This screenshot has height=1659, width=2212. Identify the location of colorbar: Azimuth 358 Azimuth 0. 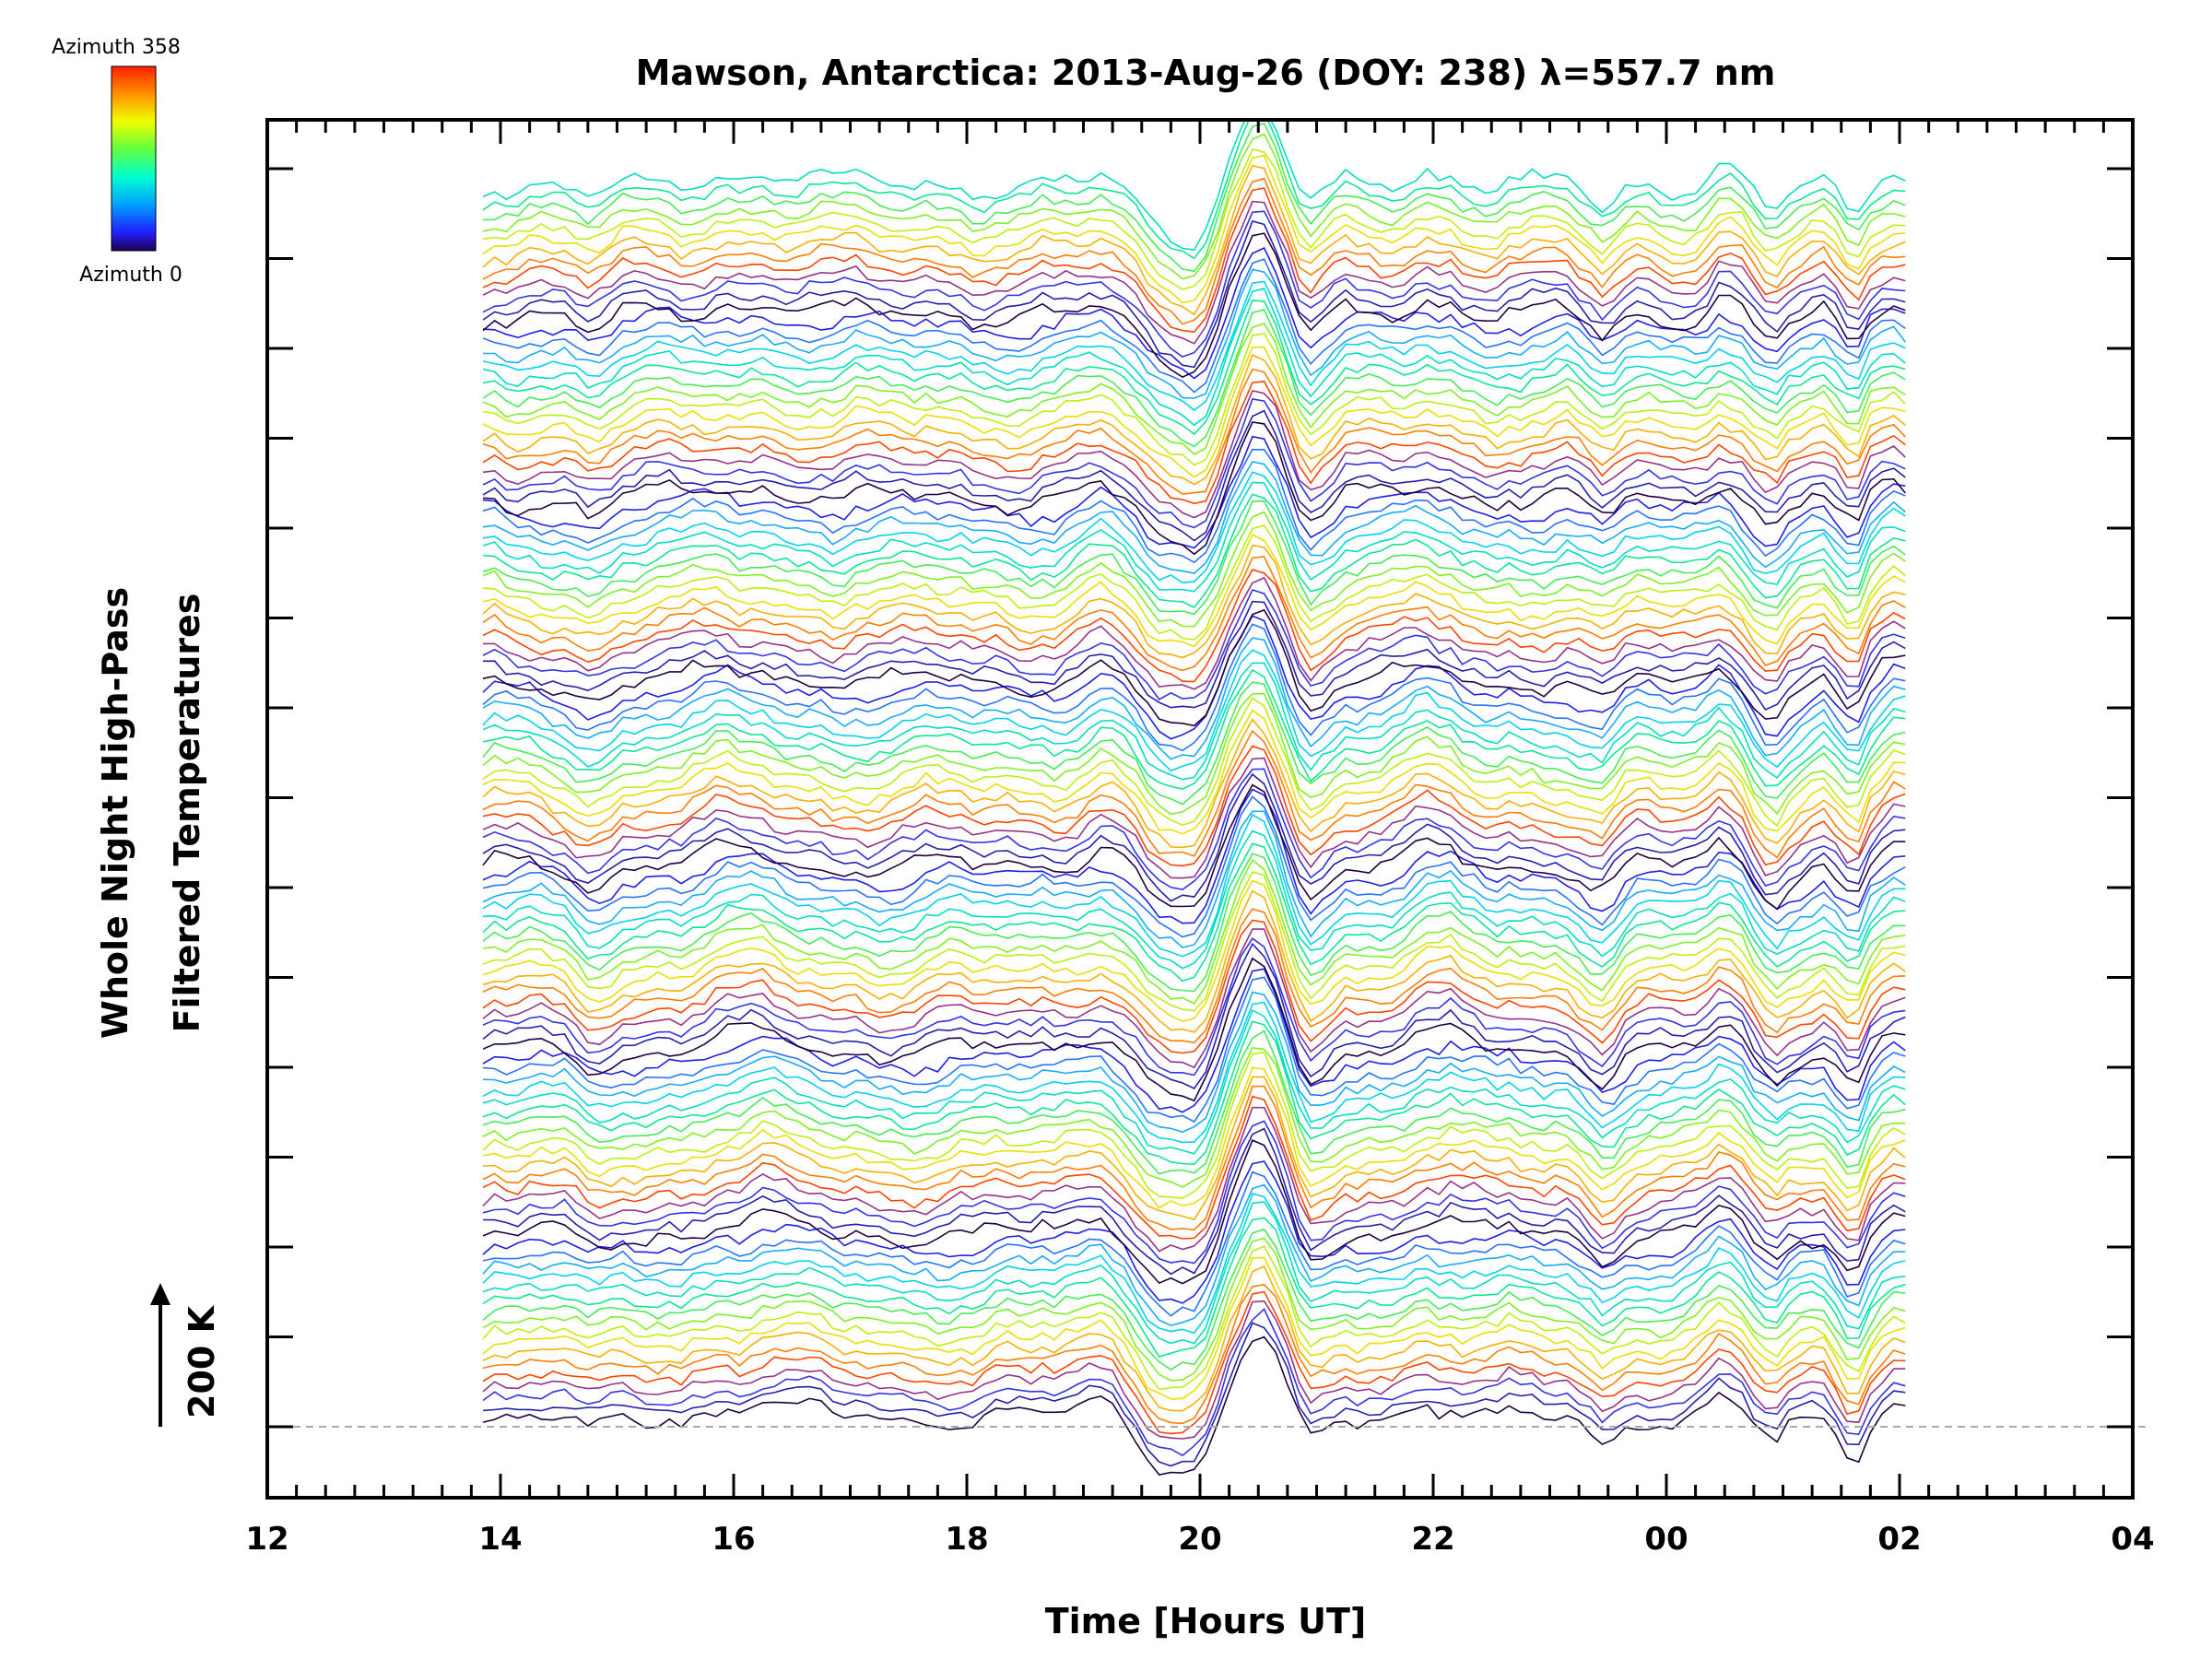
(117, 161).